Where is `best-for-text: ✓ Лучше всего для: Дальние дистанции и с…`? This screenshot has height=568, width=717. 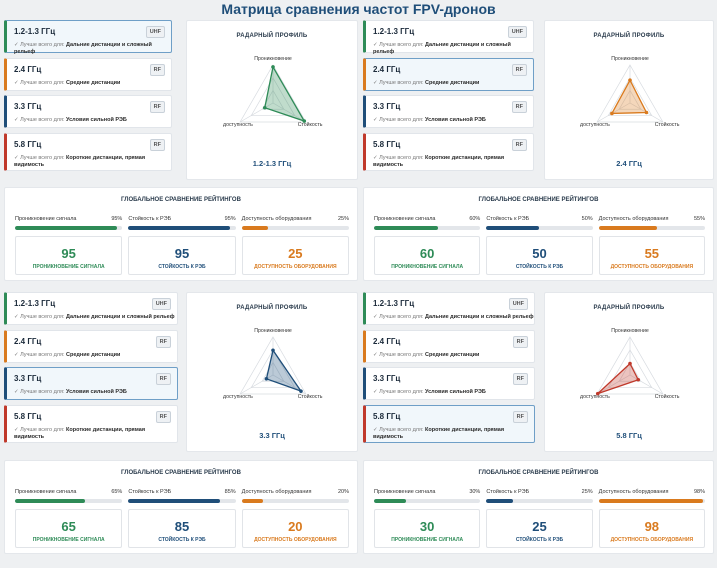 best-for-text: ✓ Лучше всего для: Дальние дистанции и с… is located at coordinates (453, 49).